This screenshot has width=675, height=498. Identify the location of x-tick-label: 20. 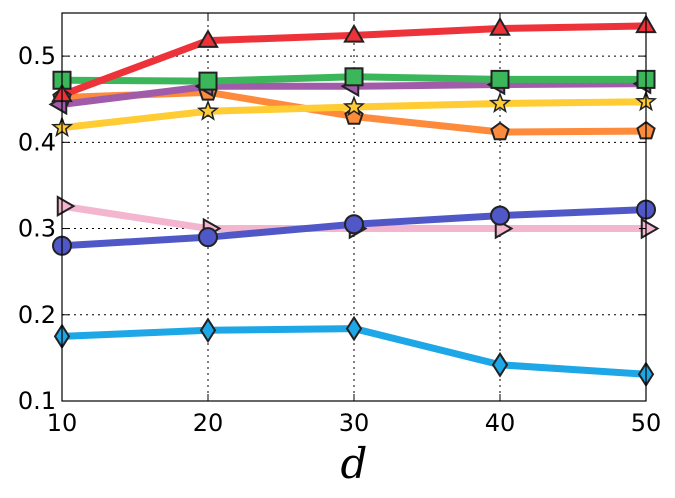
(208, 423).